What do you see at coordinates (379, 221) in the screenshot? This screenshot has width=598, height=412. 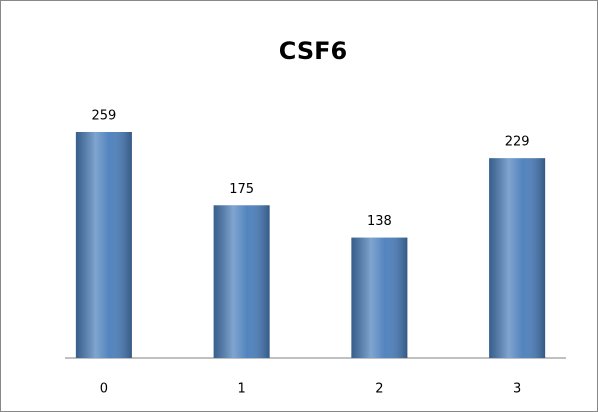 I see `value-label: 138` at bounding box center [379, 221].